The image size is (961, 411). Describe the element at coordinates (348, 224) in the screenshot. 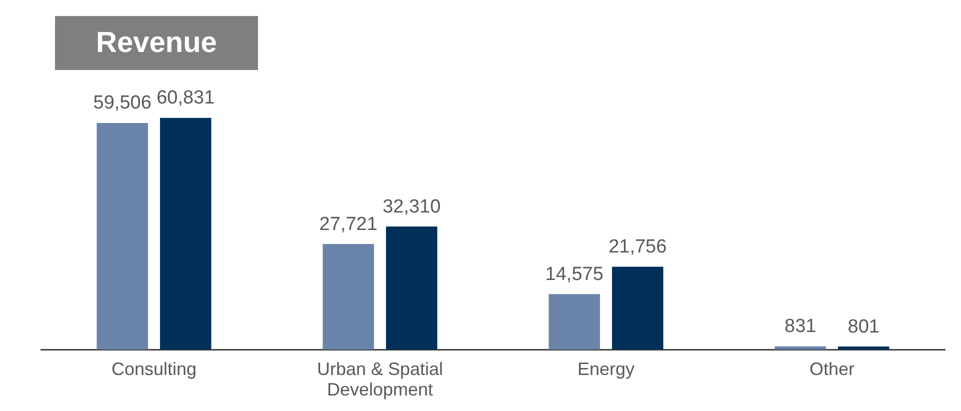

I see `data-label: 27,721` at that location.